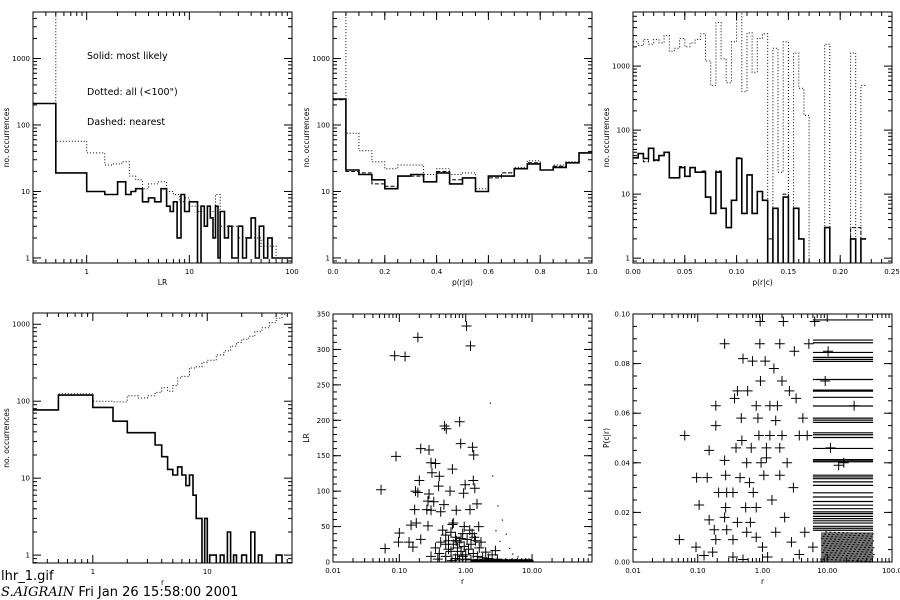 The image size is (900, 600). Describe the element at coordinates (333, 571) in the screenshot. I see `x-tick-label: 0.01` at that location.